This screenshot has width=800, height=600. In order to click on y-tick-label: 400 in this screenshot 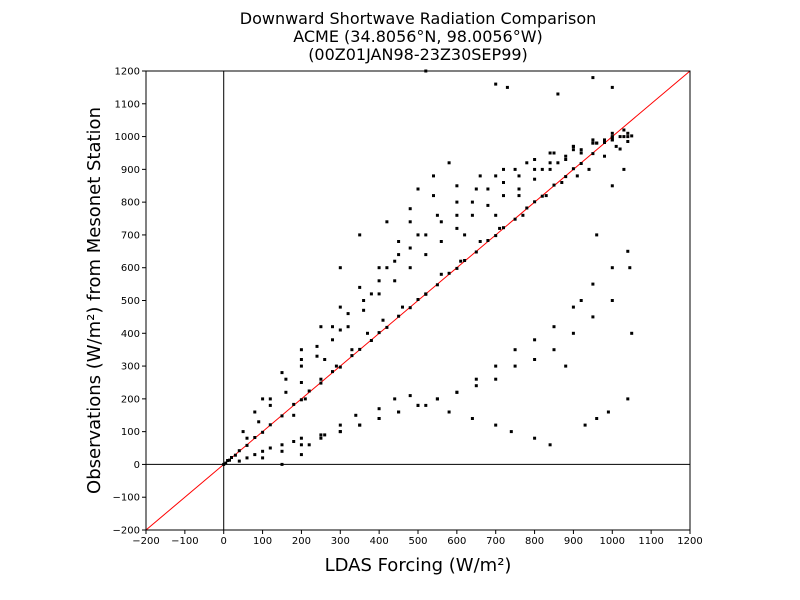, I will do `click(130, 334)`.